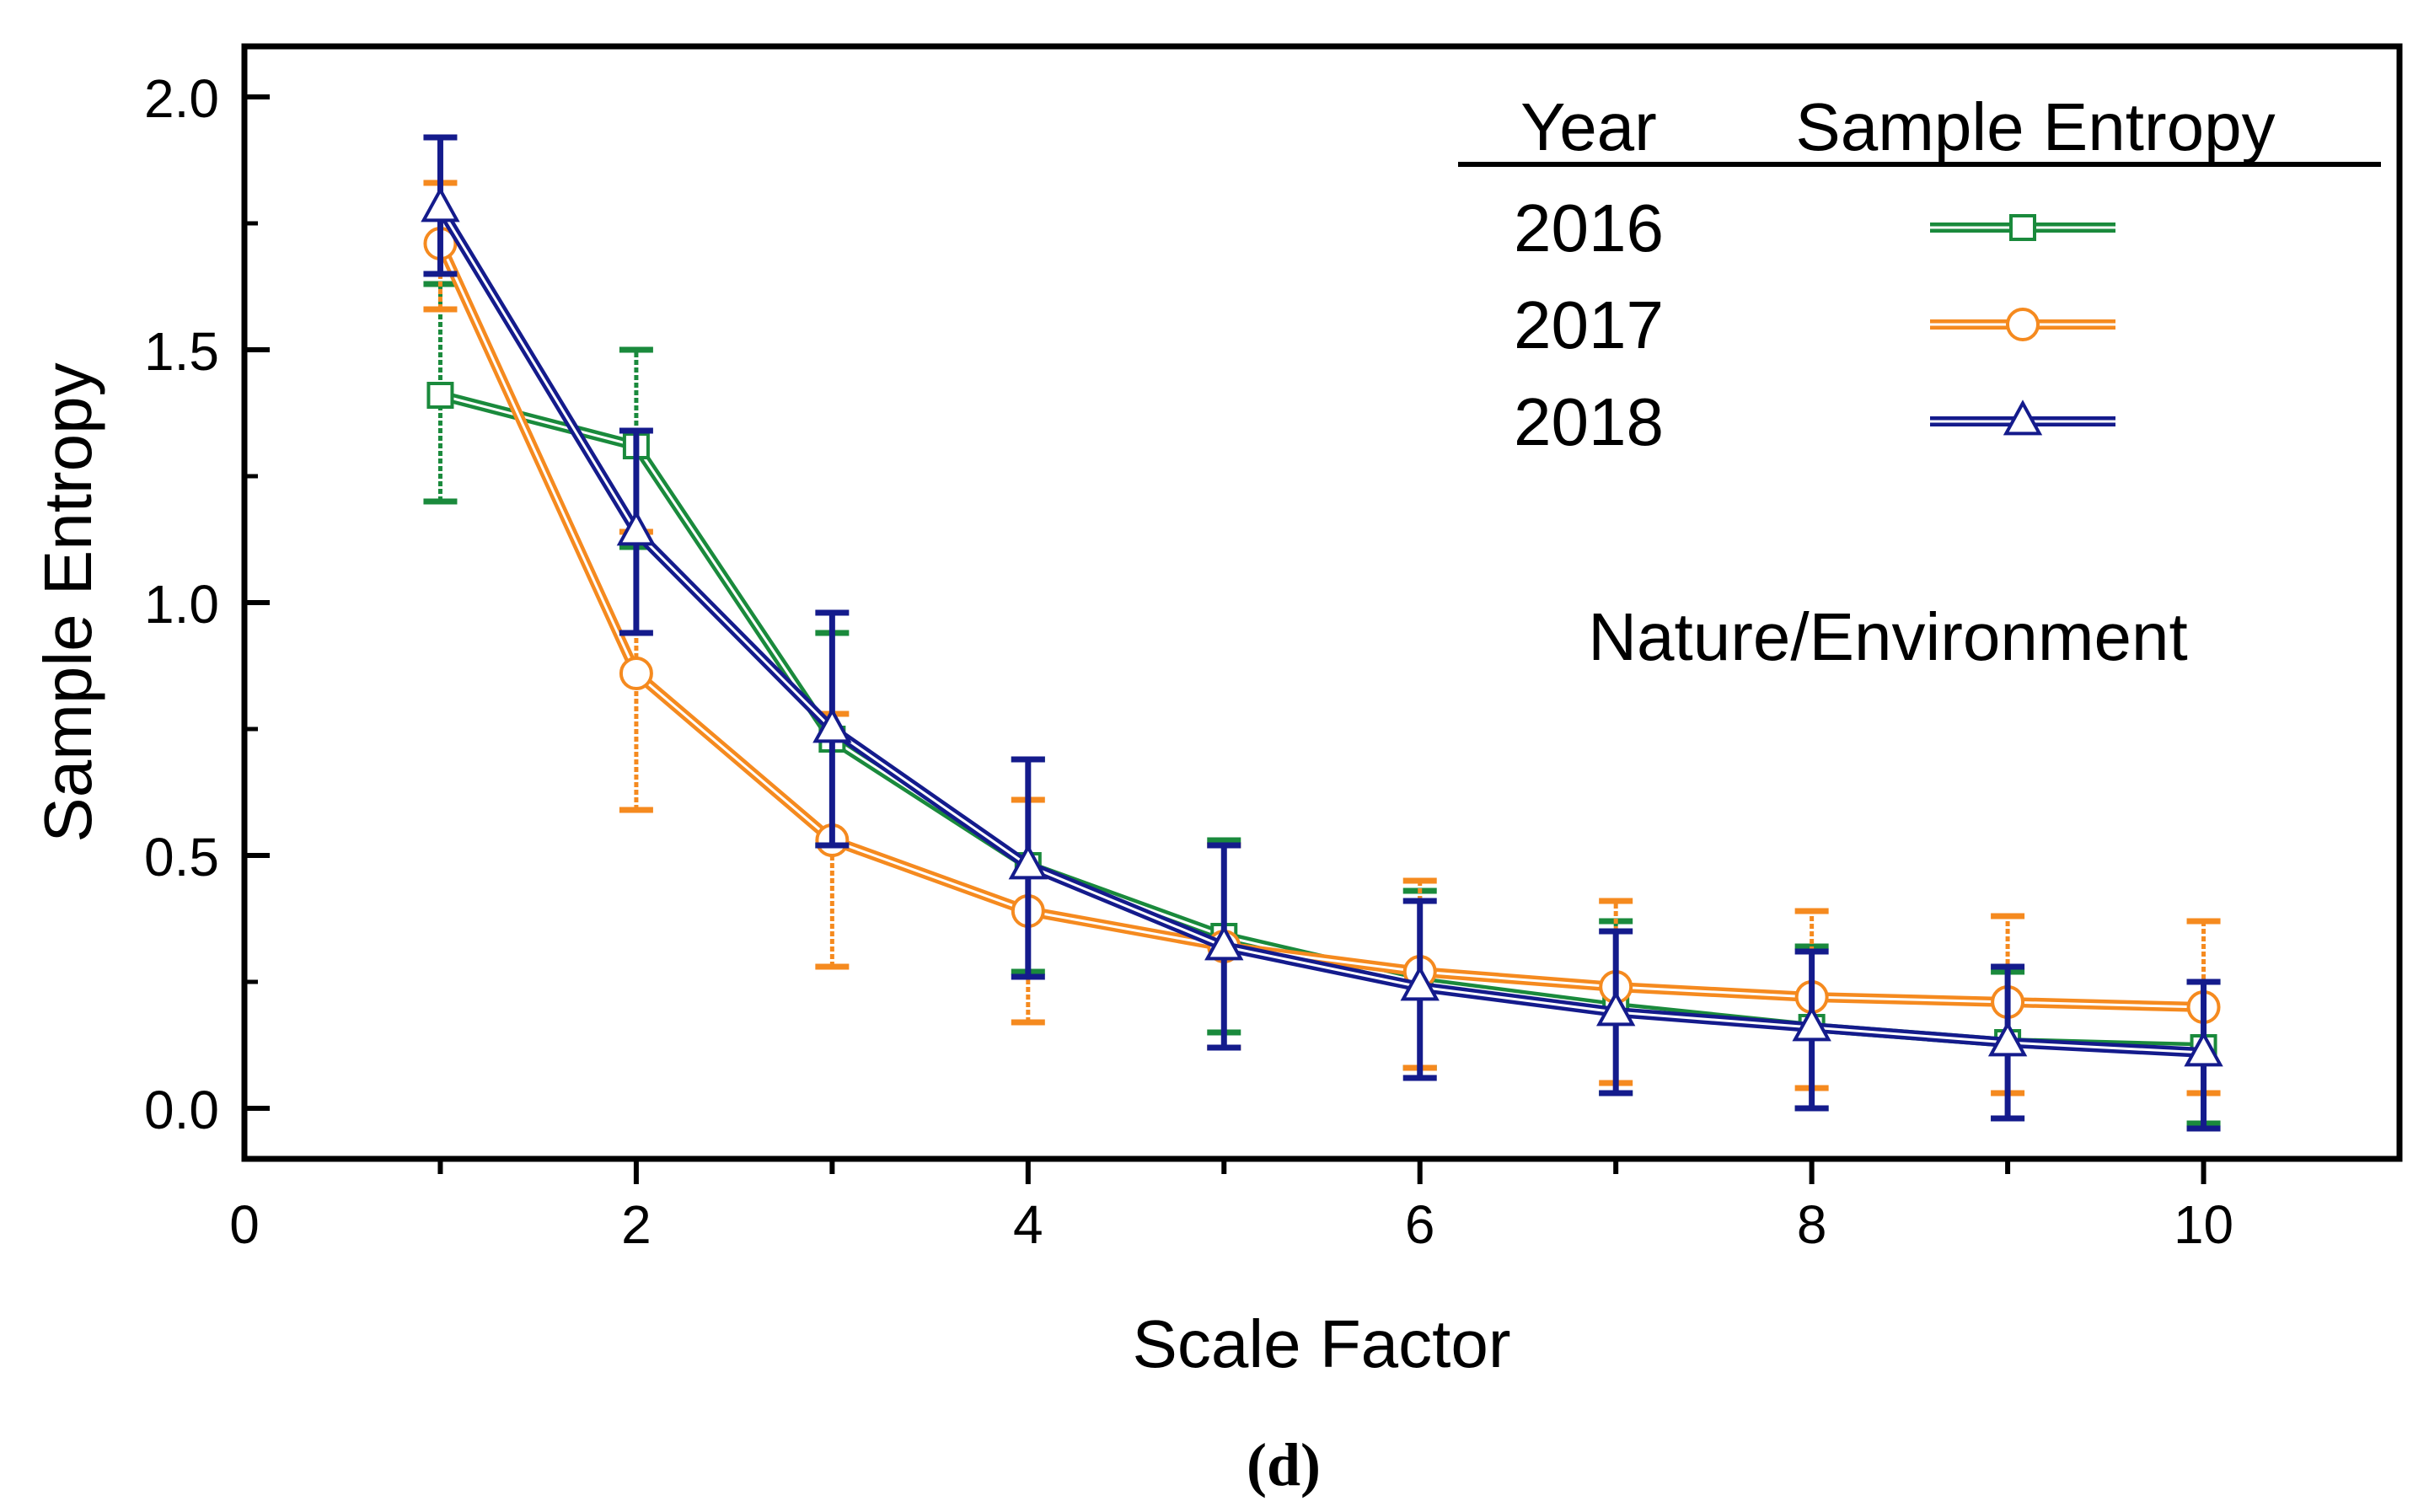 This screenshot has height=1512, width=2429. Describe the element at coordinates (1589, 421) in the screenshot. I see `legend-label-2018: 2018` at that location.